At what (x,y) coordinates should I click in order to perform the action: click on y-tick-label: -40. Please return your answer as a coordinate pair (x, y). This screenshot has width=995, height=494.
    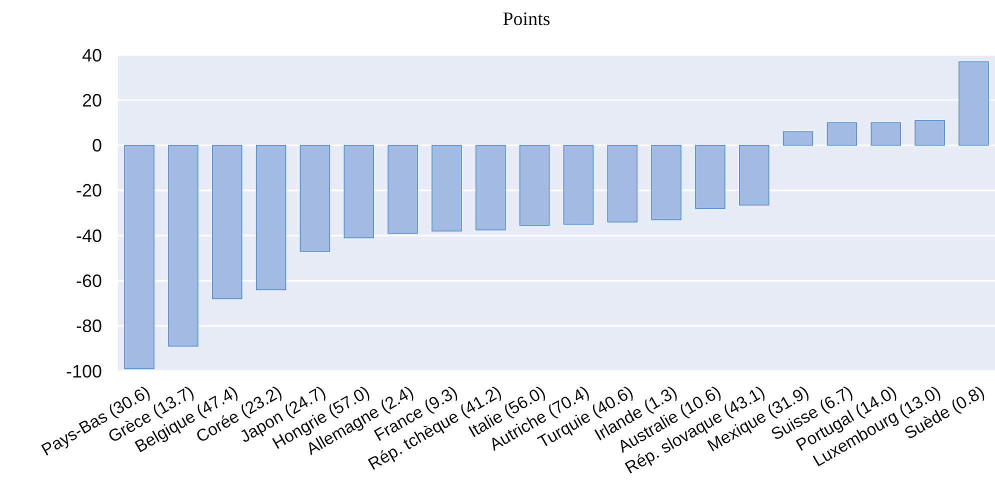
    Looking at the image, I should click on (89, 236).